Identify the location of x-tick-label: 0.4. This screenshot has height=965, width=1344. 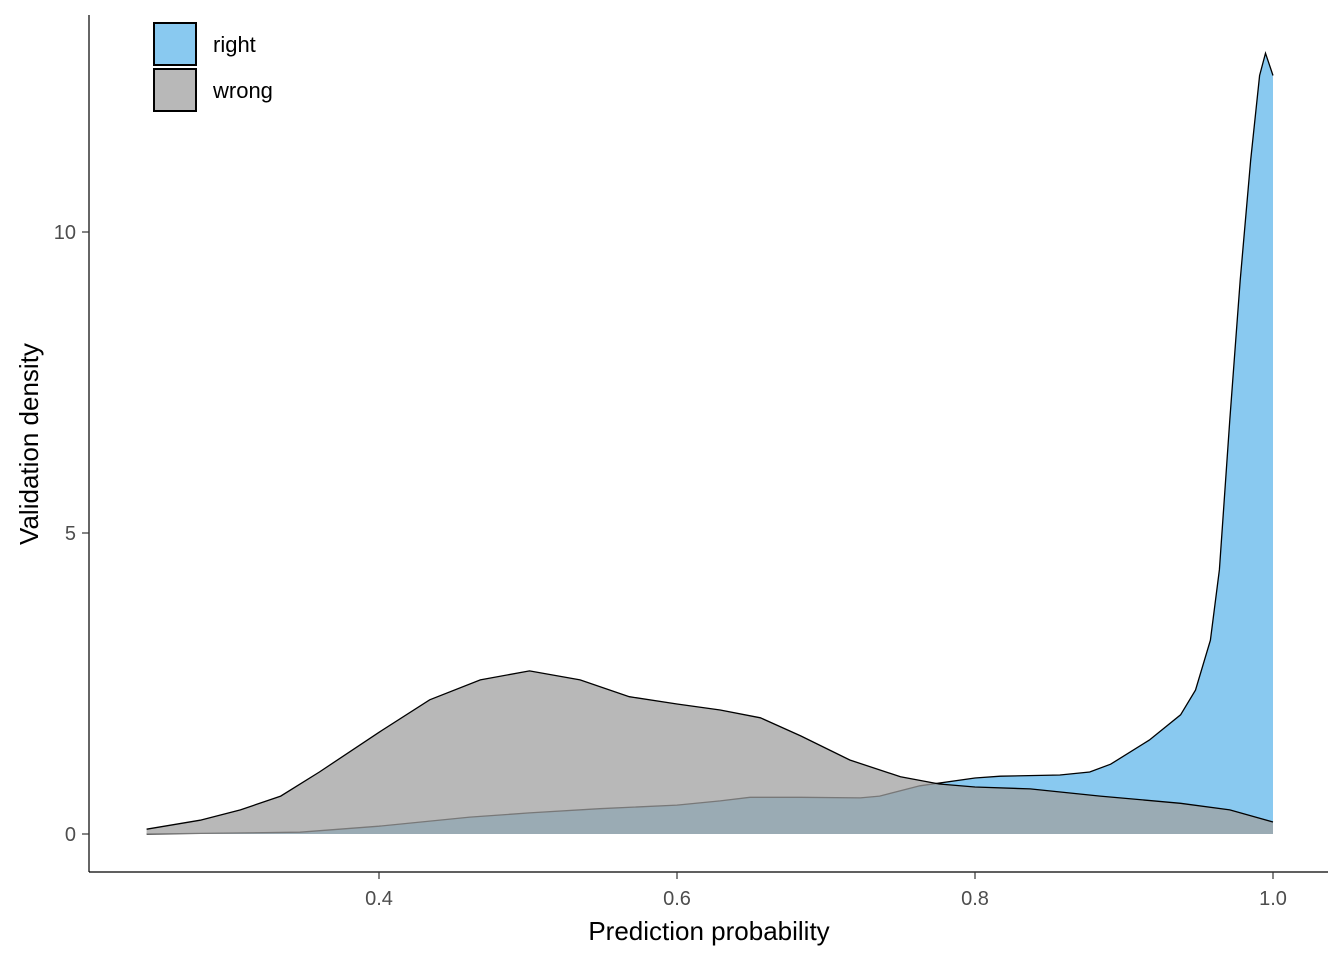
(379, 899).